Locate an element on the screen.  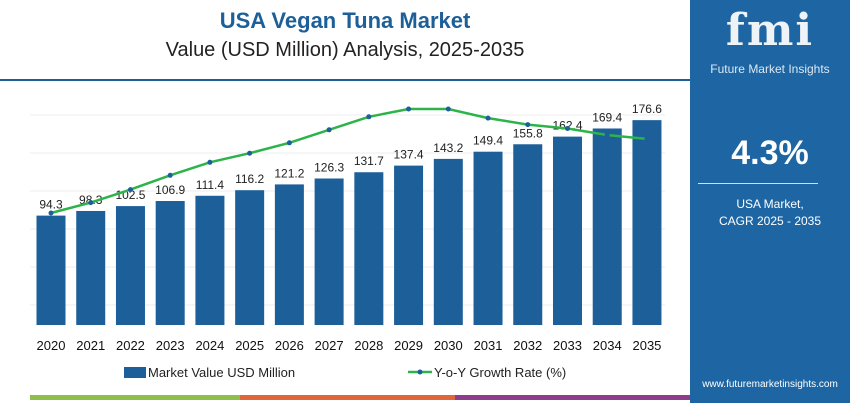
cagr-label-line1: USA Market, is located at coordinates (770, 204).